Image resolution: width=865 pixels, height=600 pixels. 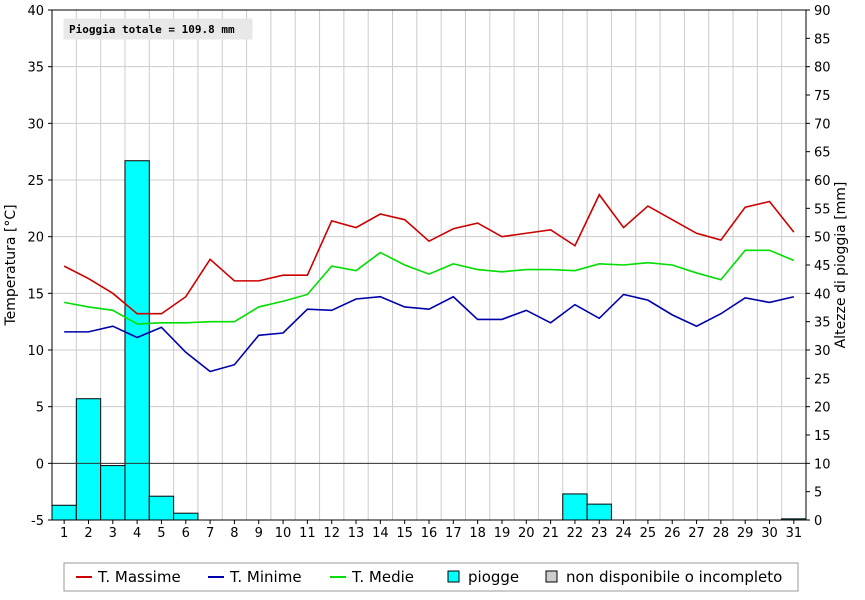 What do you see at coordinates (283, 533) in the screenshot?
I see `x-tick-label: 10` at bounding box center [283, 533].